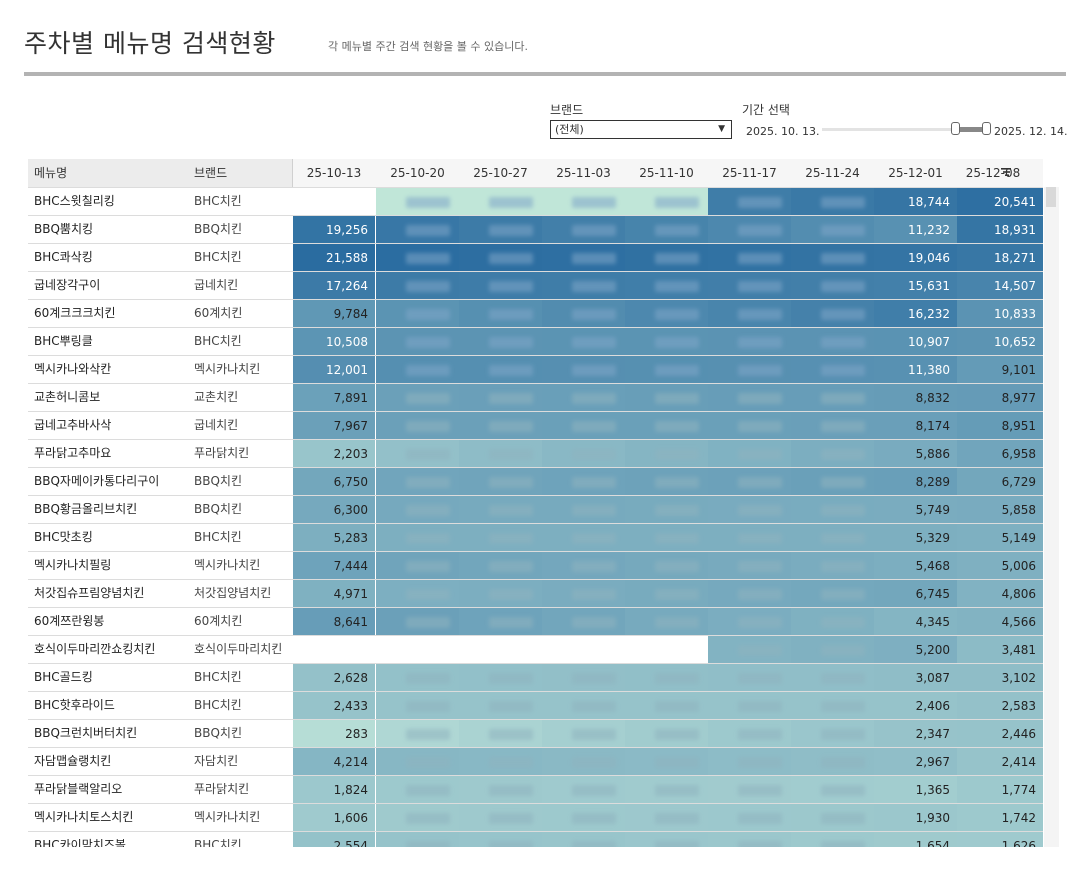 The image size is (1090, 874). What do you see at coordinates (535, 229) in the screenshot?
I see `table-row: BBQ뿜치킹 BBQ치킨 19,256 11,232 18,931` at bounding box center [535, 229].